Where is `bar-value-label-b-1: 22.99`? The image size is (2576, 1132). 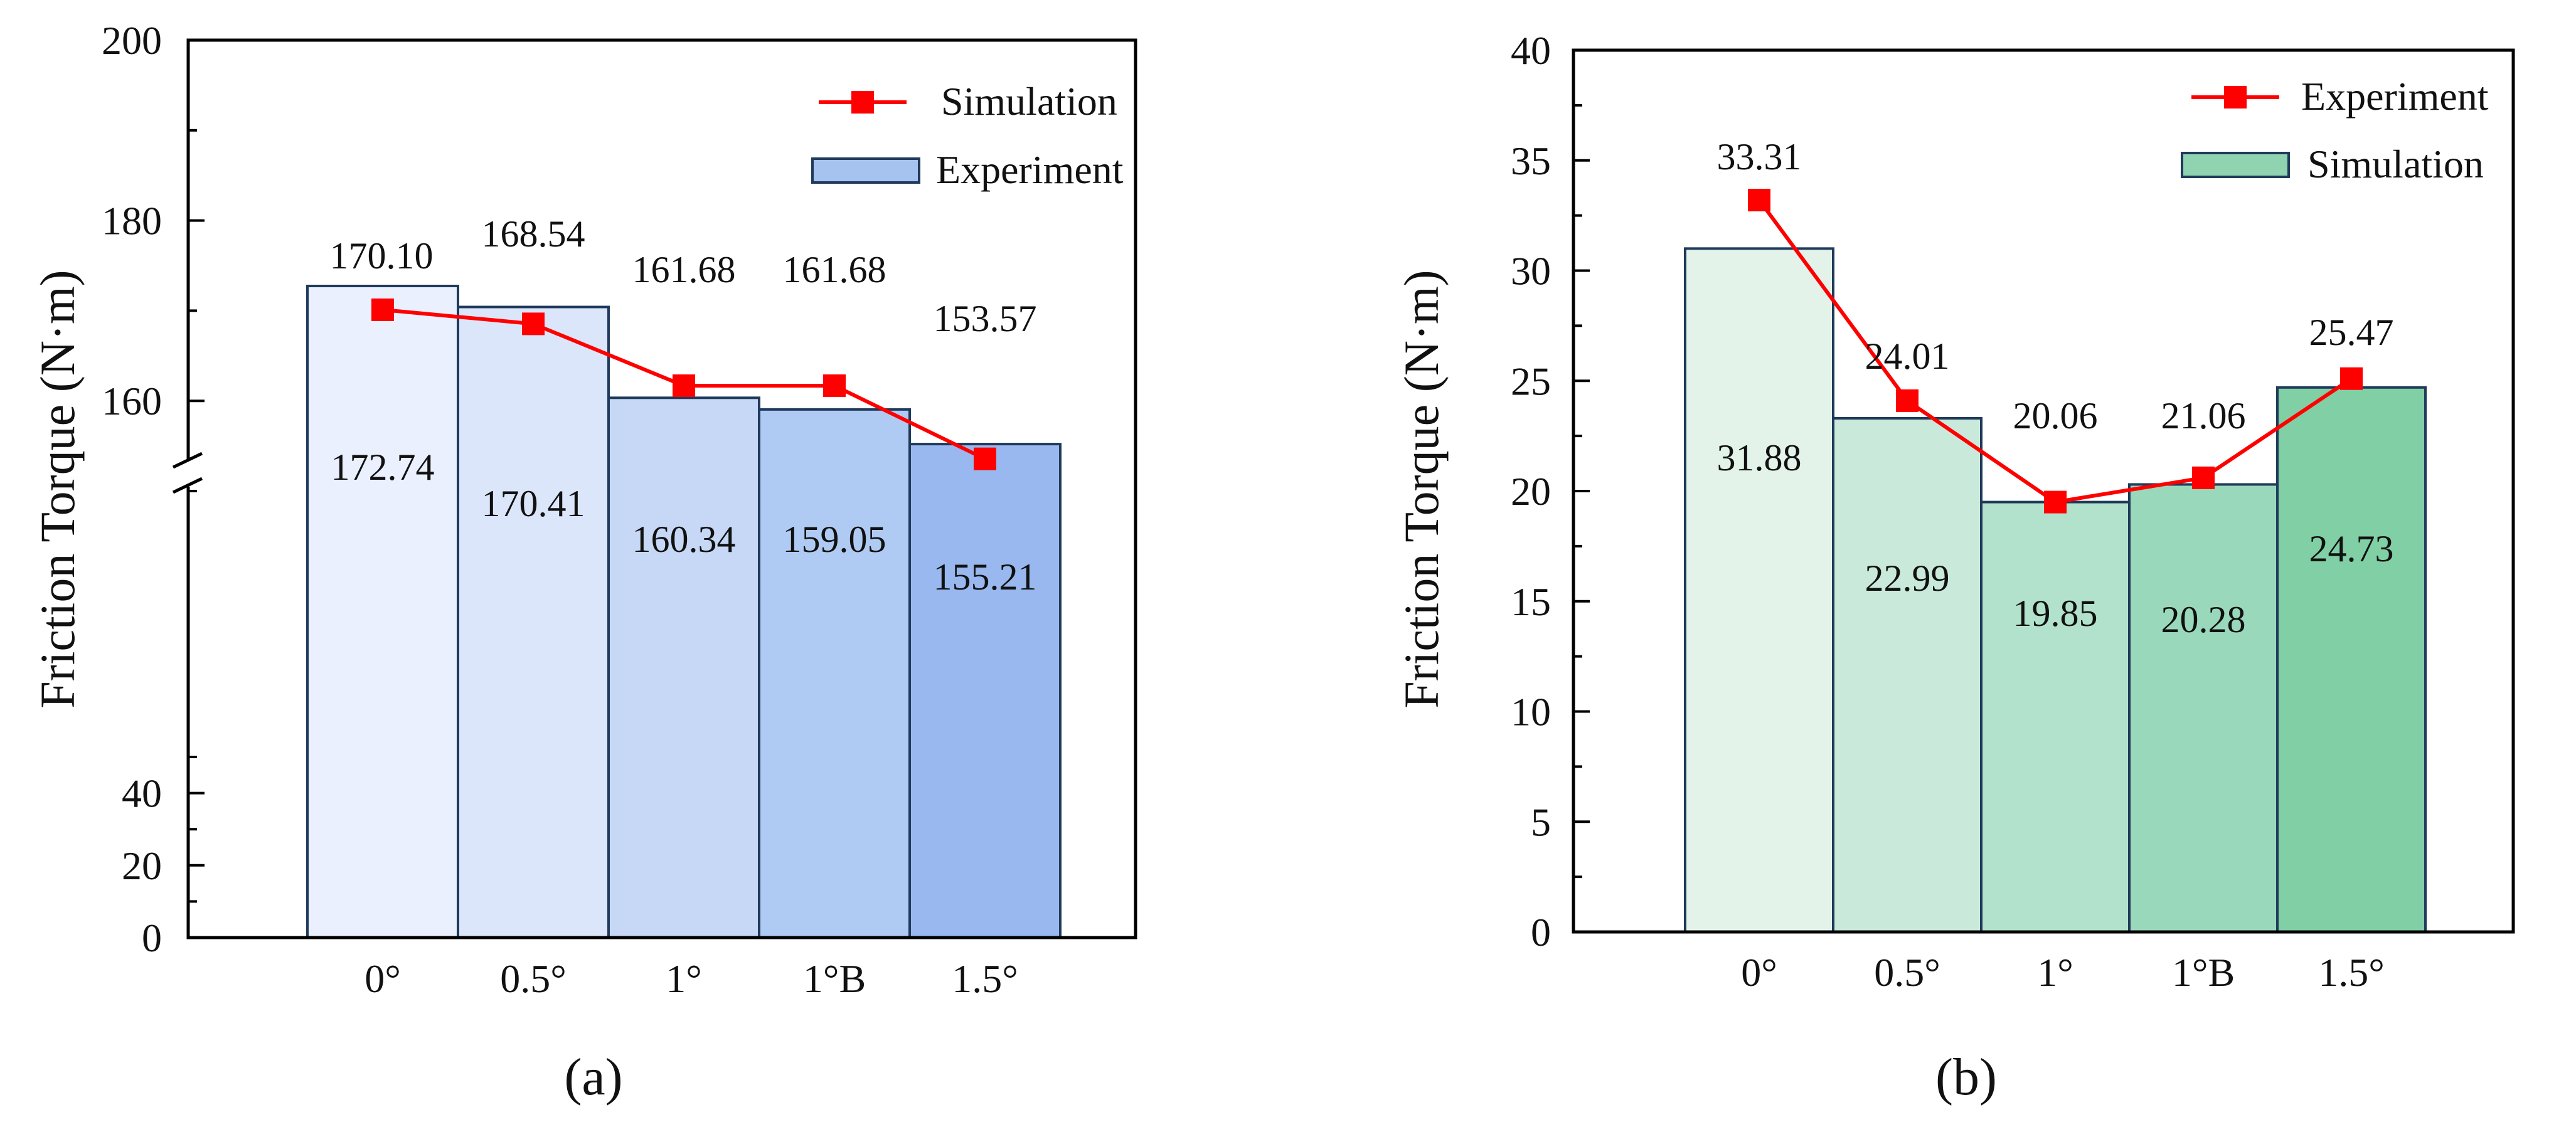 bar-value-label-b-1: 22.99 is located at coordinates (1907, 578).